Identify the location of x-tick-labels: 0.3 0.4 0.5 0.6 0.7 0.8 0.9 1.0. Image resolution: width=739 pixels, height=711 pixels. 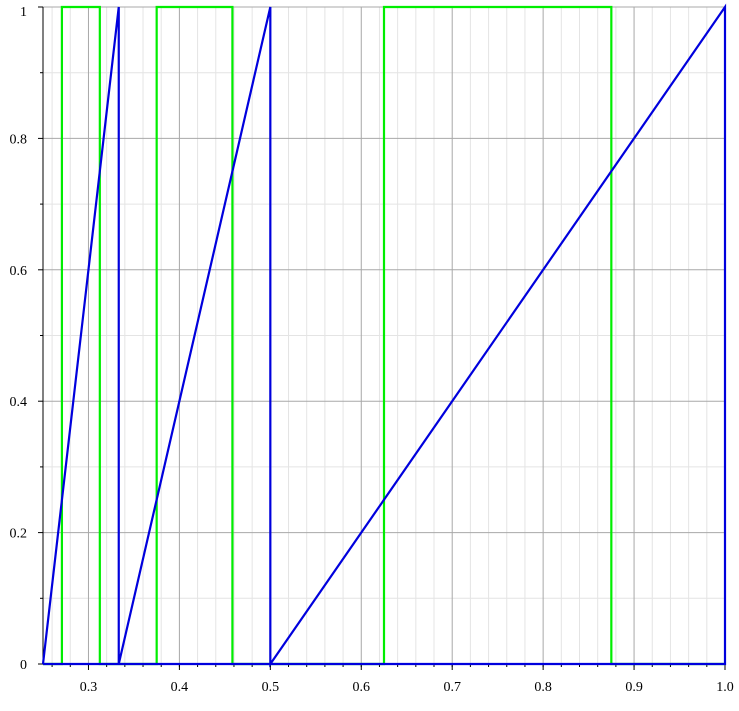
(407, 687).